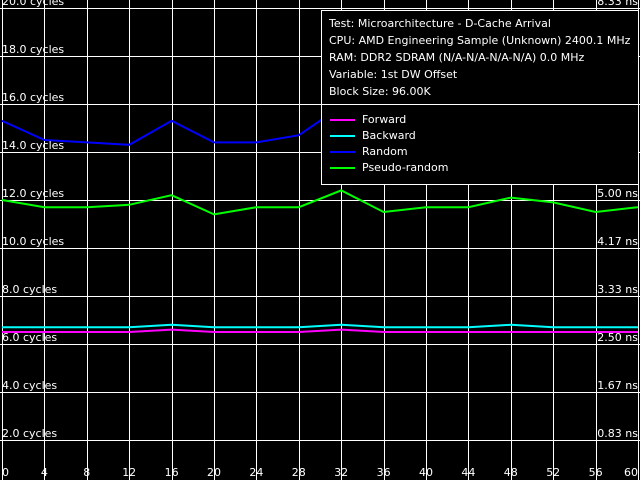 Image resolution: width=640 pixels, height=480 pixels. I want to click on y-right-tick-label: 2.50 ns, so click(617, 337).